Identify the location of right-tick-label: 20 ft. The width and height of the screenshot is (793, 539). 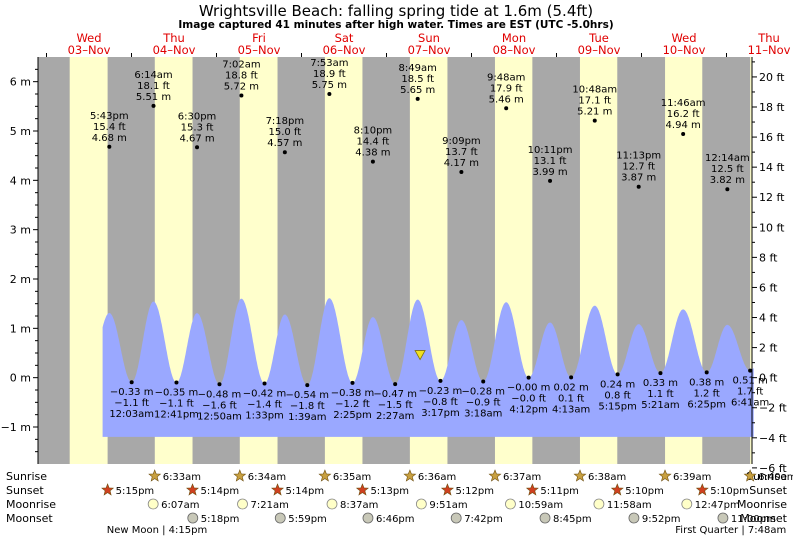
(772, 77).